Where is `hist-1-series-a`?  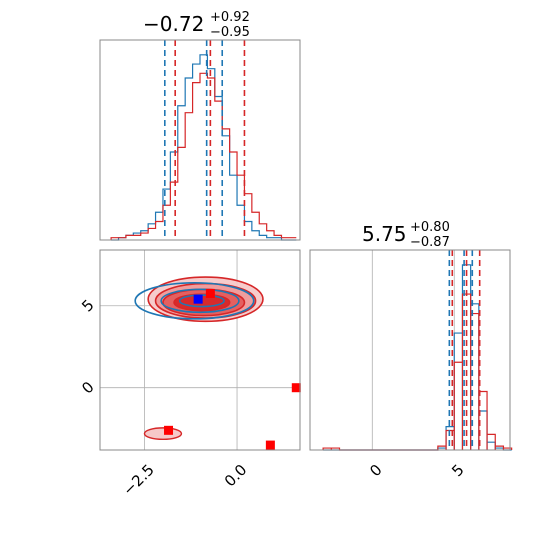 hist-1-series-a is located at coordinates (203, 156).